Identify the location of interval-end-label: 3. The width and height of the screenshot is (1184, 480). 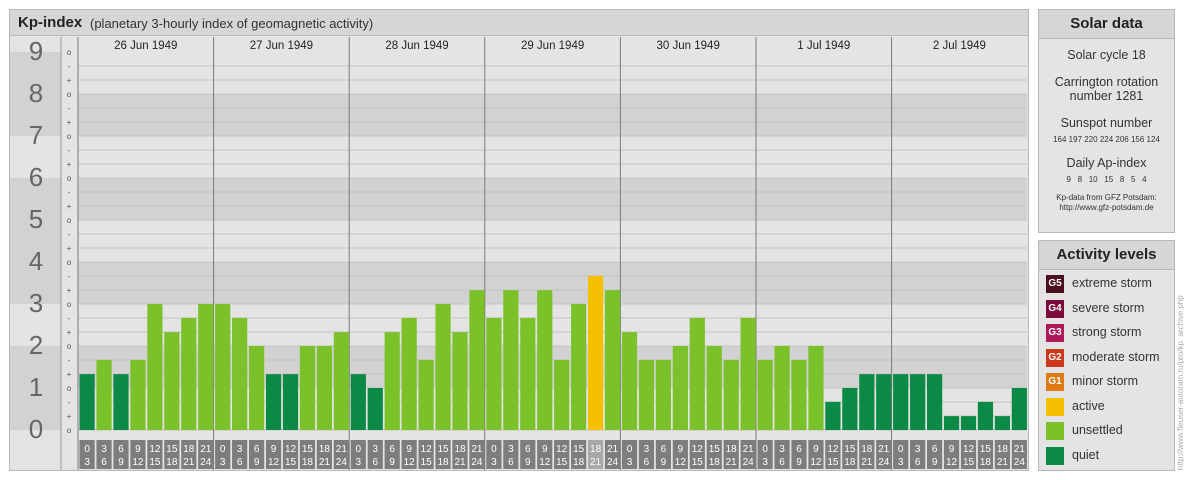
(765, 462).